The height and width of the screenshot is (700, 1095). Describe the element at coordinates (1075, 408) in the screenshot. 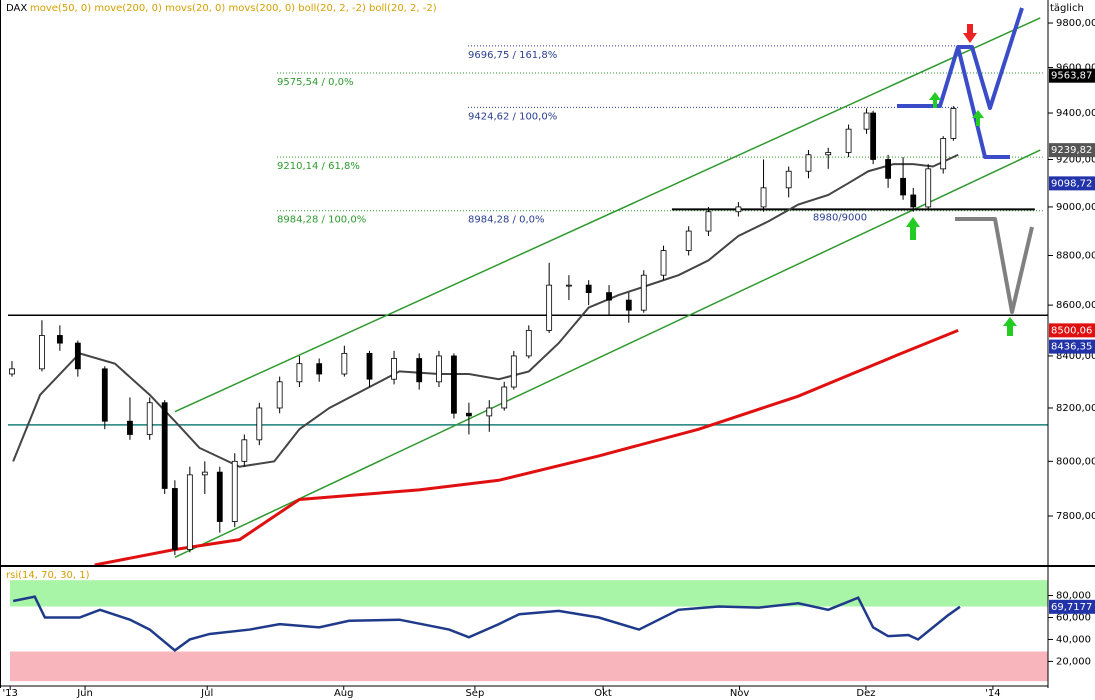

I see `y-tick-label: 8200,00` at that location.